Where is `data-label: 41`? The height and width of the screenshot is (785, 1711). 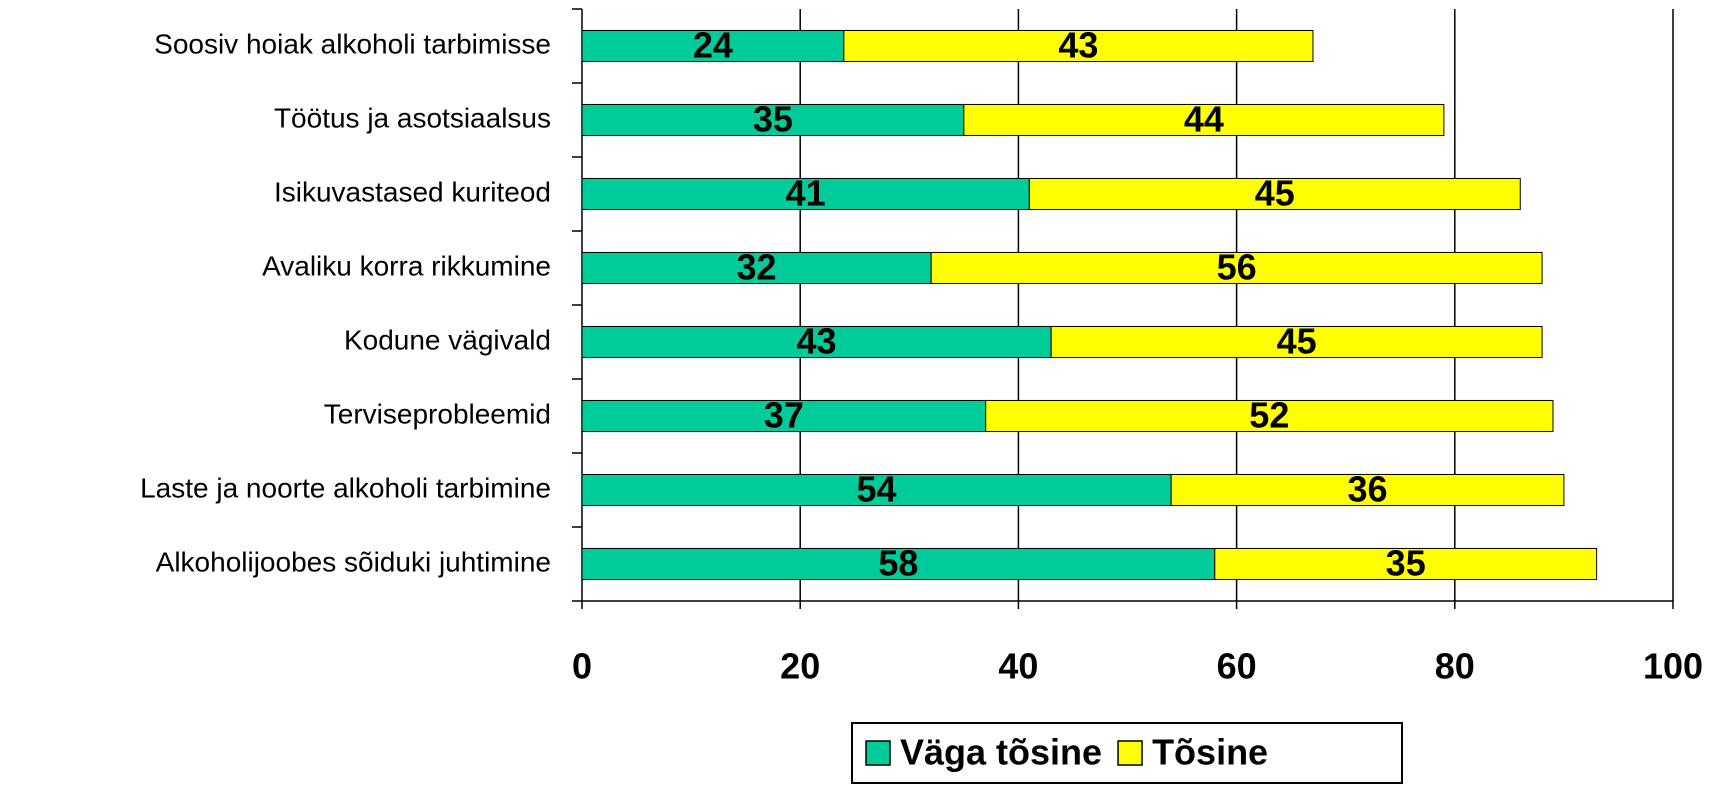
data-label: 41 is located at coordinates (806, 193).